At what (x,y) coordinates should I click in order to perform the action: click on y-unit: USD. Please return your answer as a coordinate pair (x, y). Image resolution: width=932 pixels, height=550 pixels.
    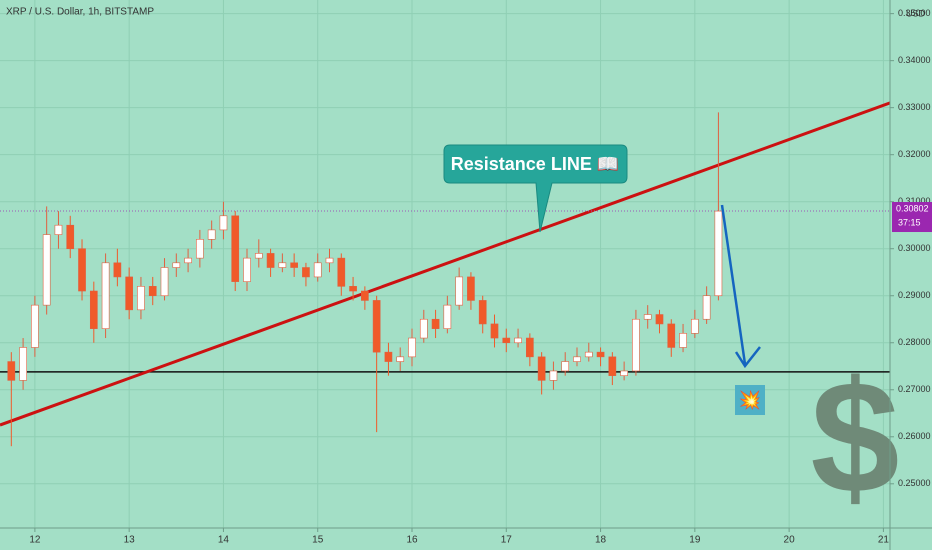
    Looking at the image, I should click on (916, 13).